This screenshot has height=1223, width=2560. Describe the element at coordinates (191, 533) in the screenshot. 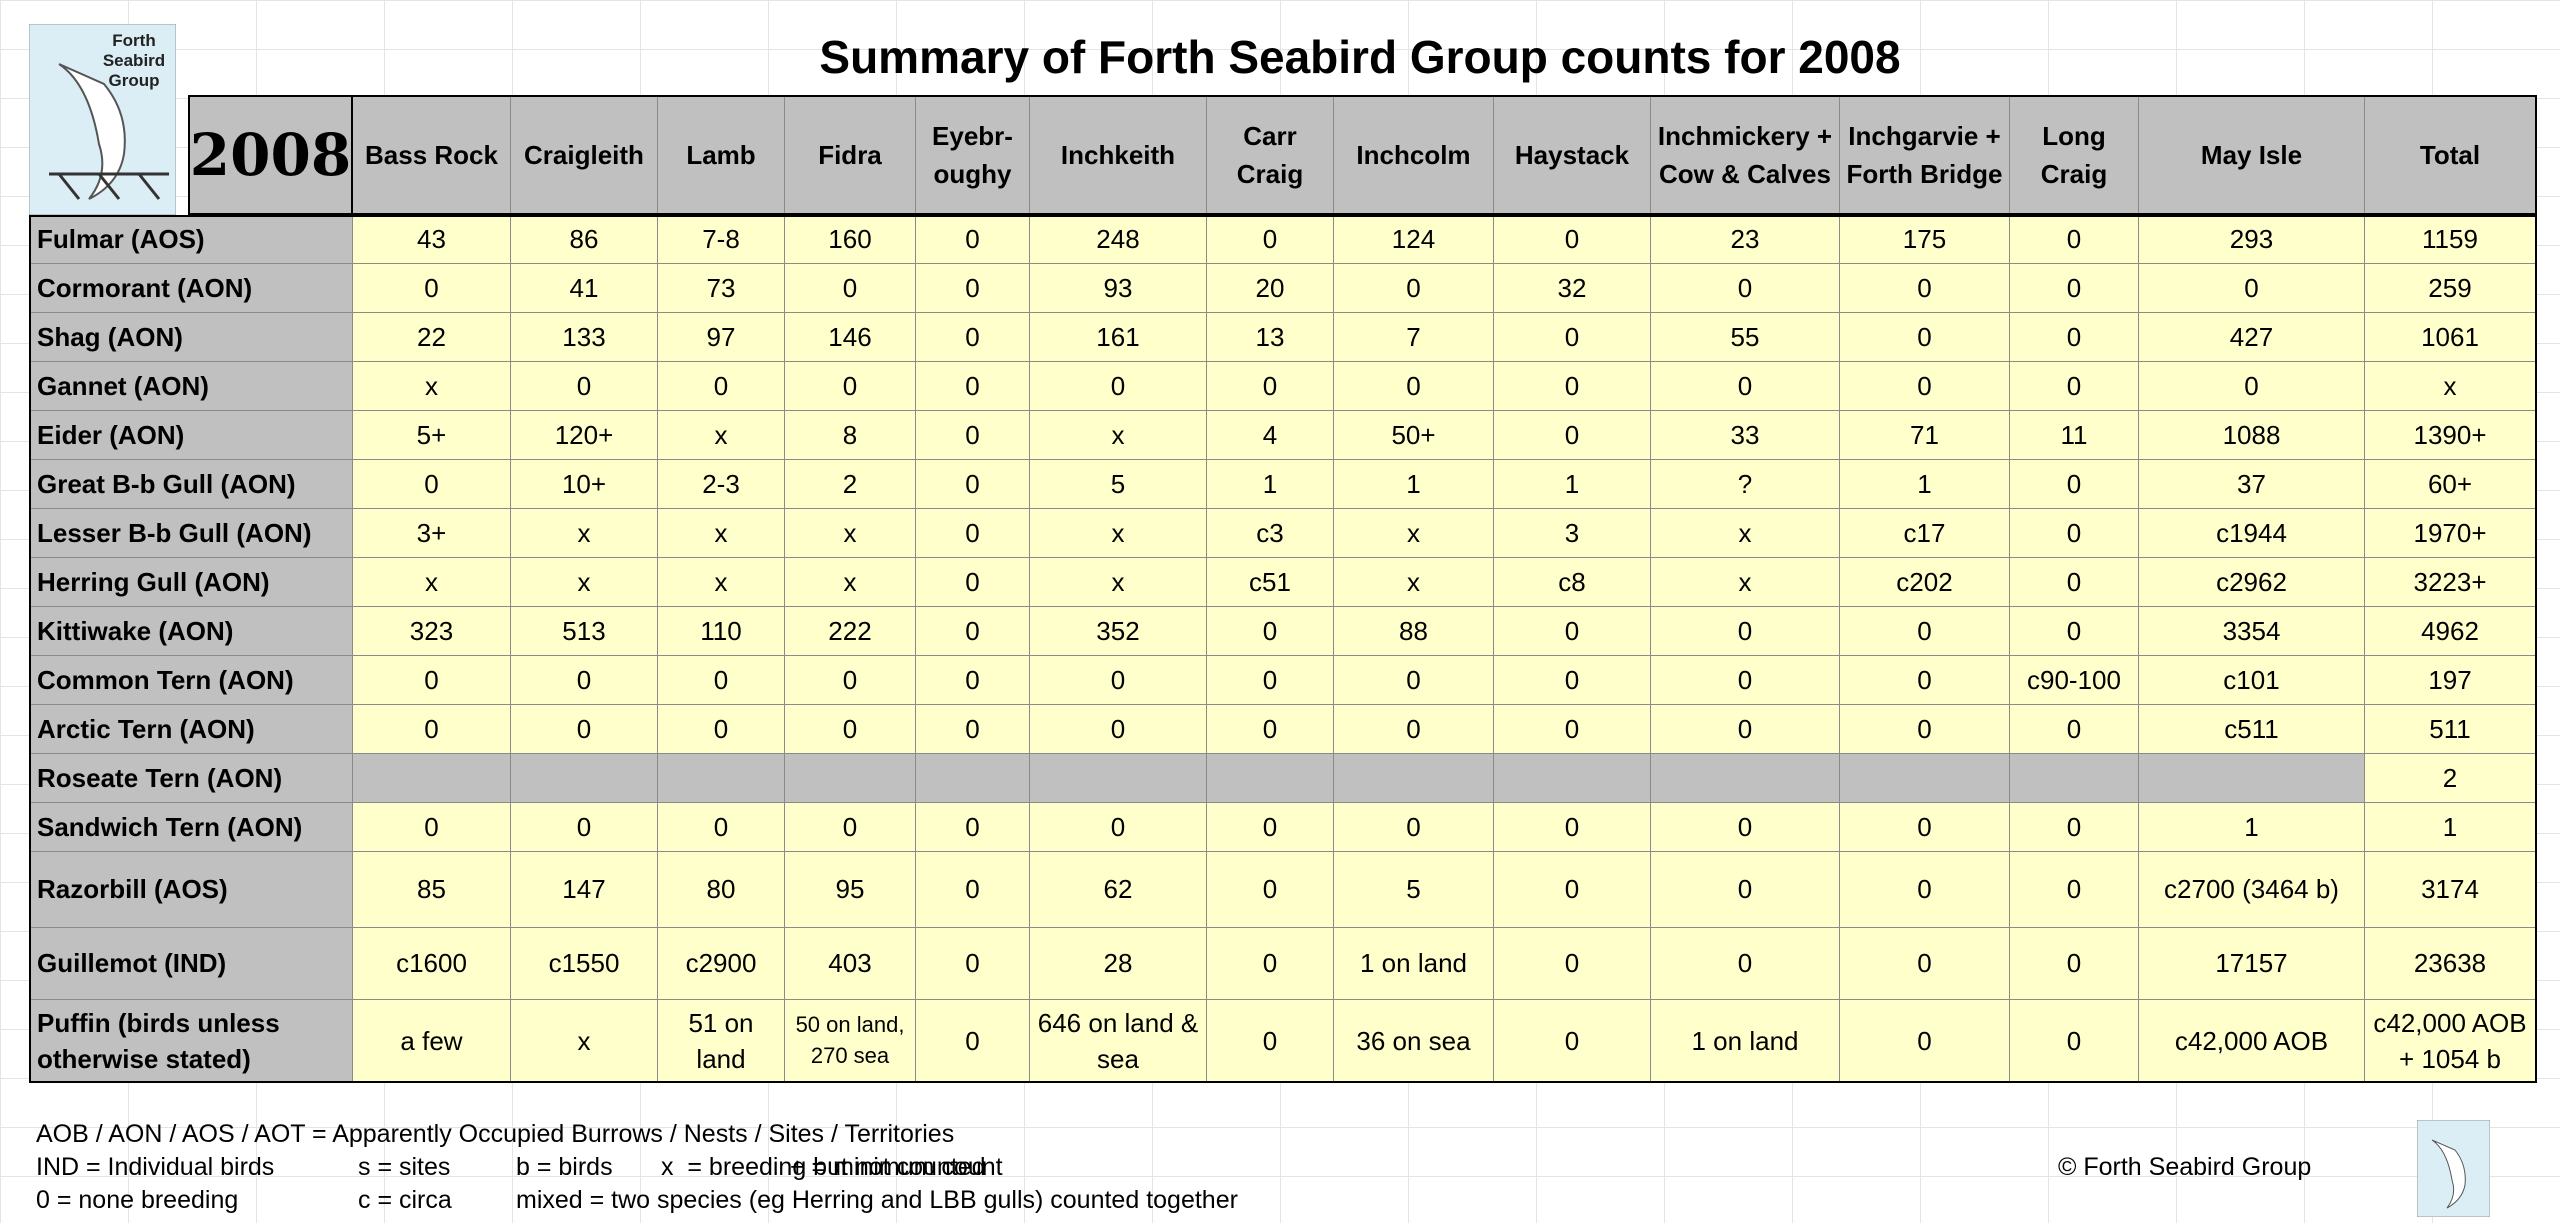

I see `row-label: Lesser B-b Gull (AON)` at that location.